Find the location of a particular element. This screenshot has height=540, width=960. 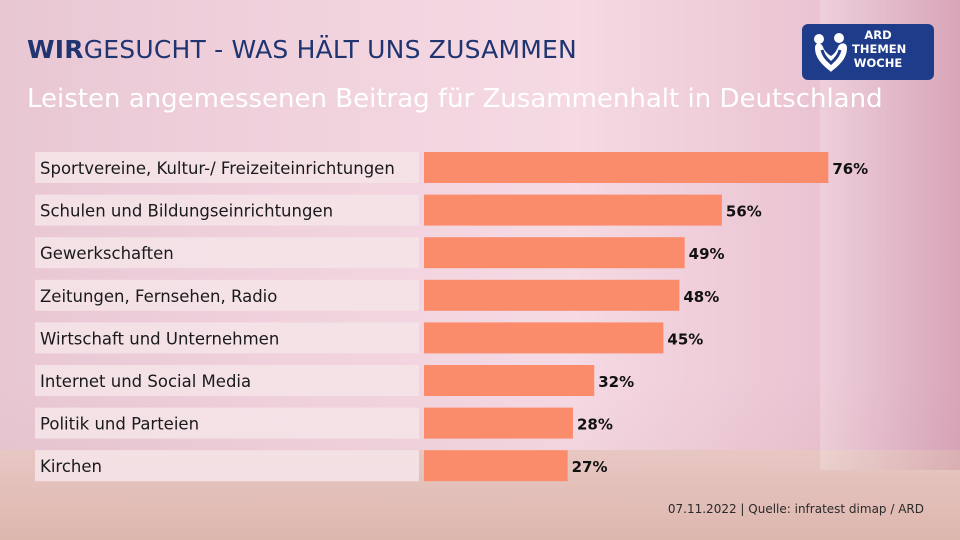

value-label: 76% is located at coordinates (850, 169).